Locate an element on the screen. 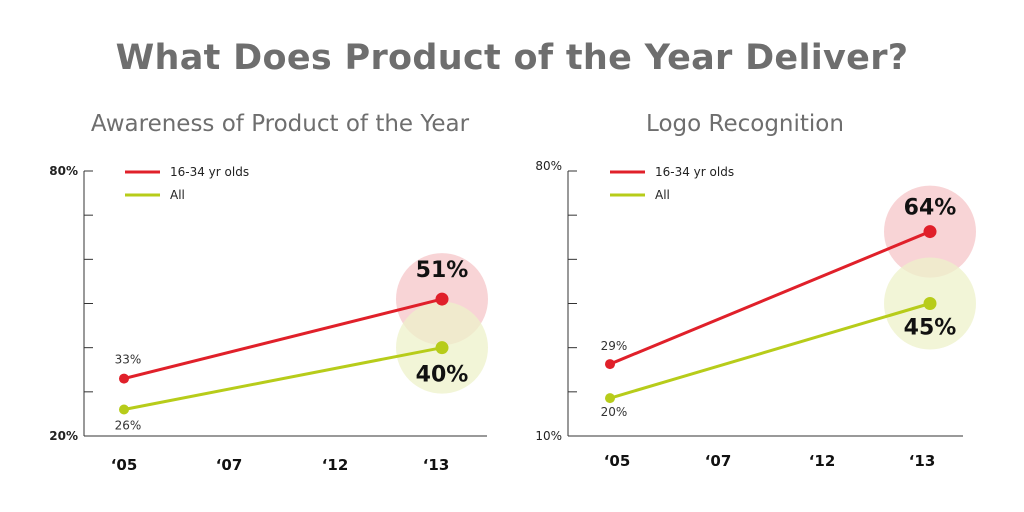 The image size is (1024, 512). data-label-youth-05: 33% is located at coordinates (128, 360).